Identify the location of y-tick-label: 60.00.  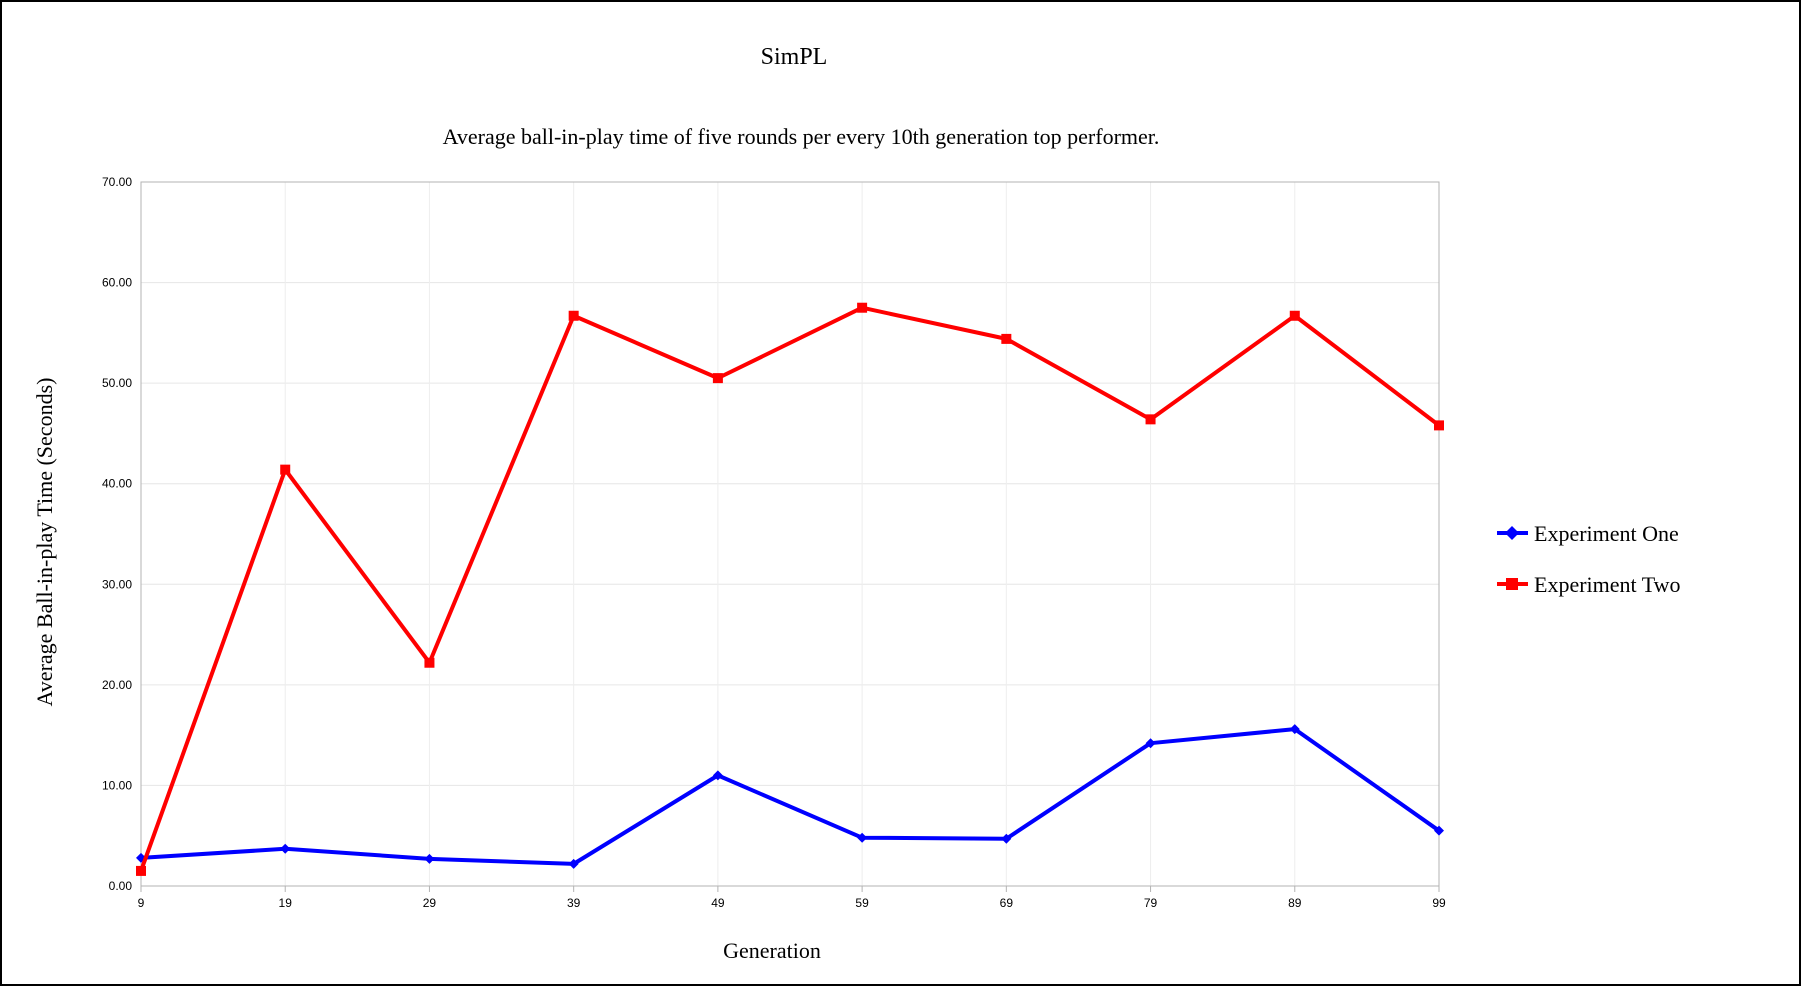
(117, 283).